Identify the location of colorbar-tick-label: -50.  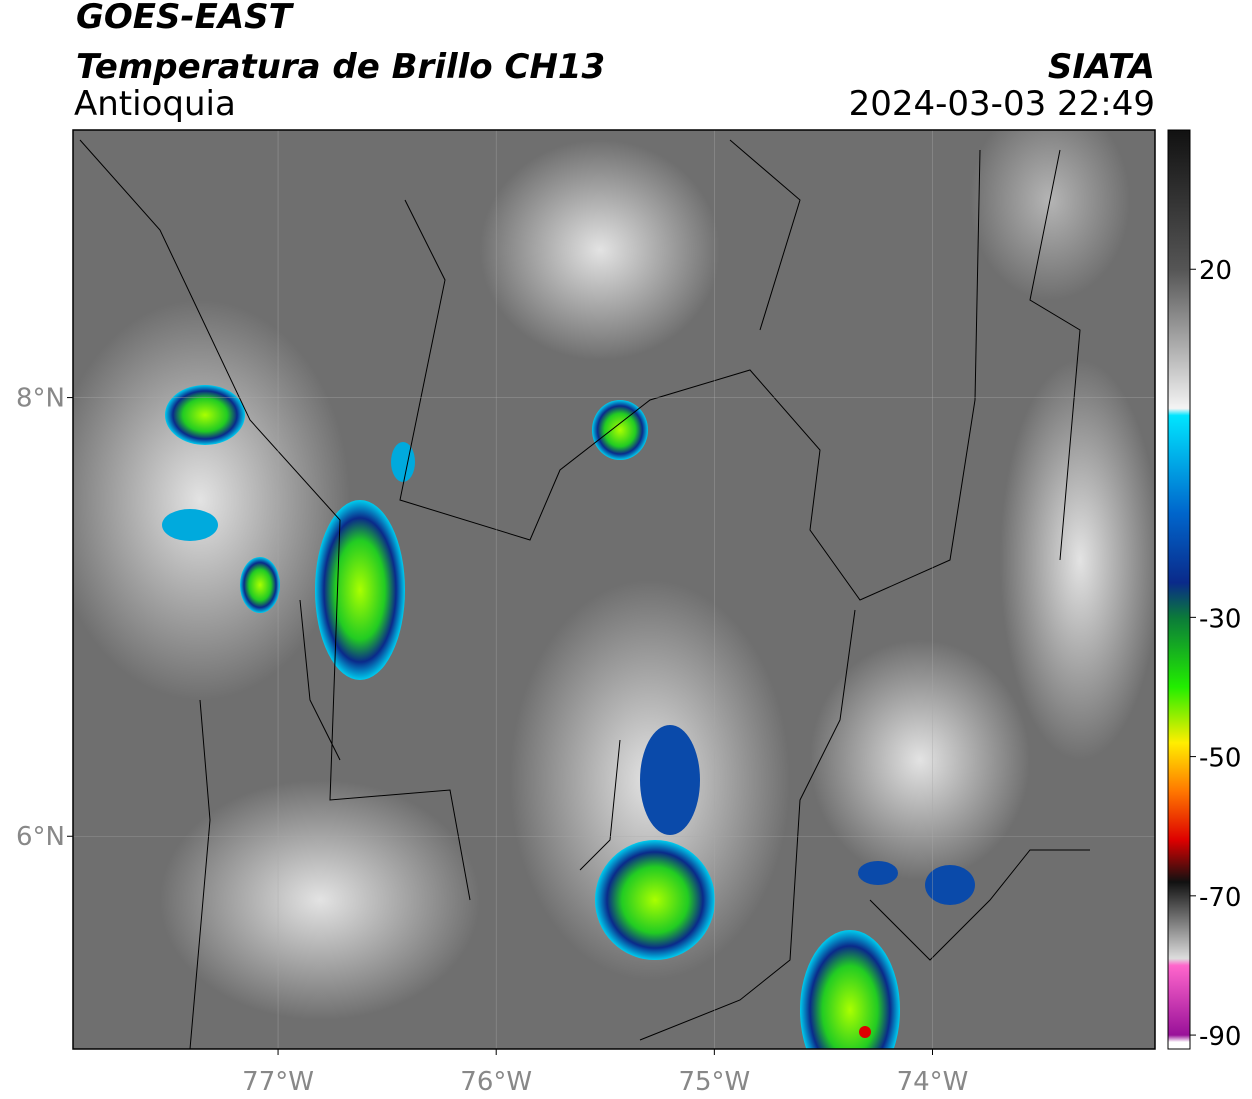
(1220, 759).